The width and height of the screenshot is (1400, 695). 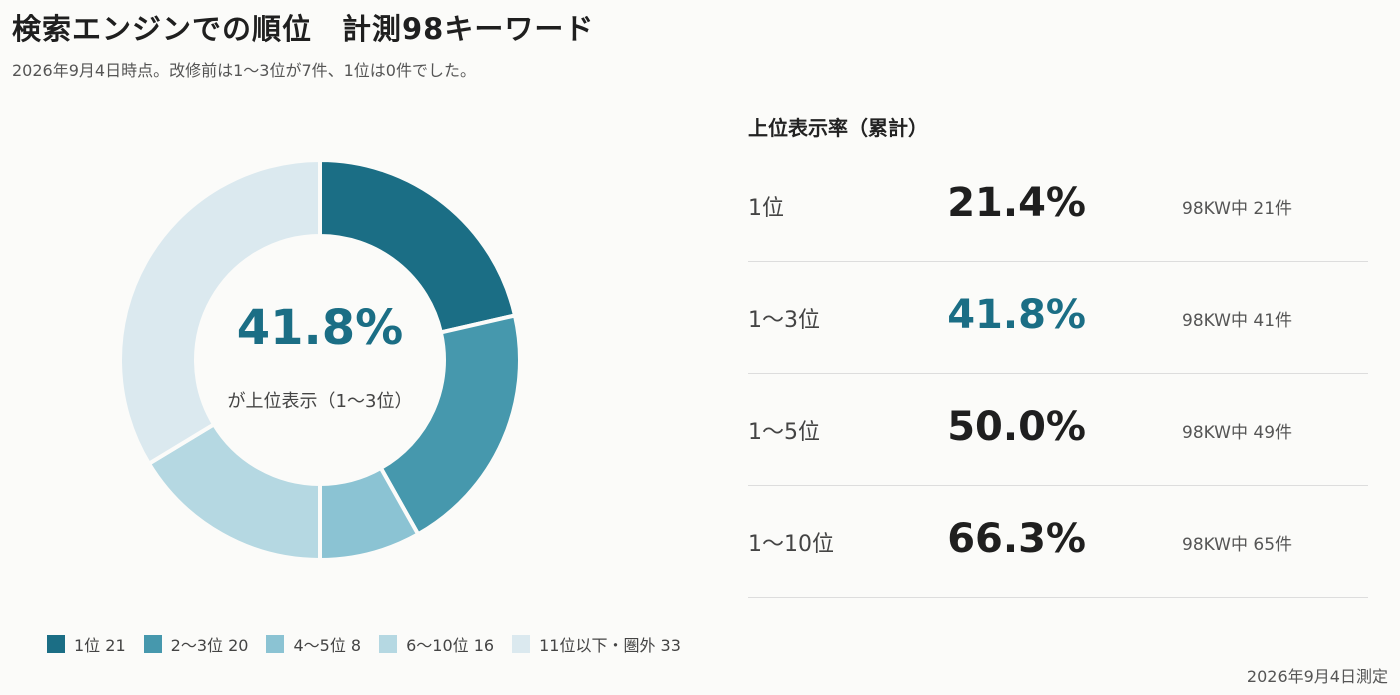 I want to click on legend-item-rank-6-10: 6〜10位 16, so click(x=436, y=644).